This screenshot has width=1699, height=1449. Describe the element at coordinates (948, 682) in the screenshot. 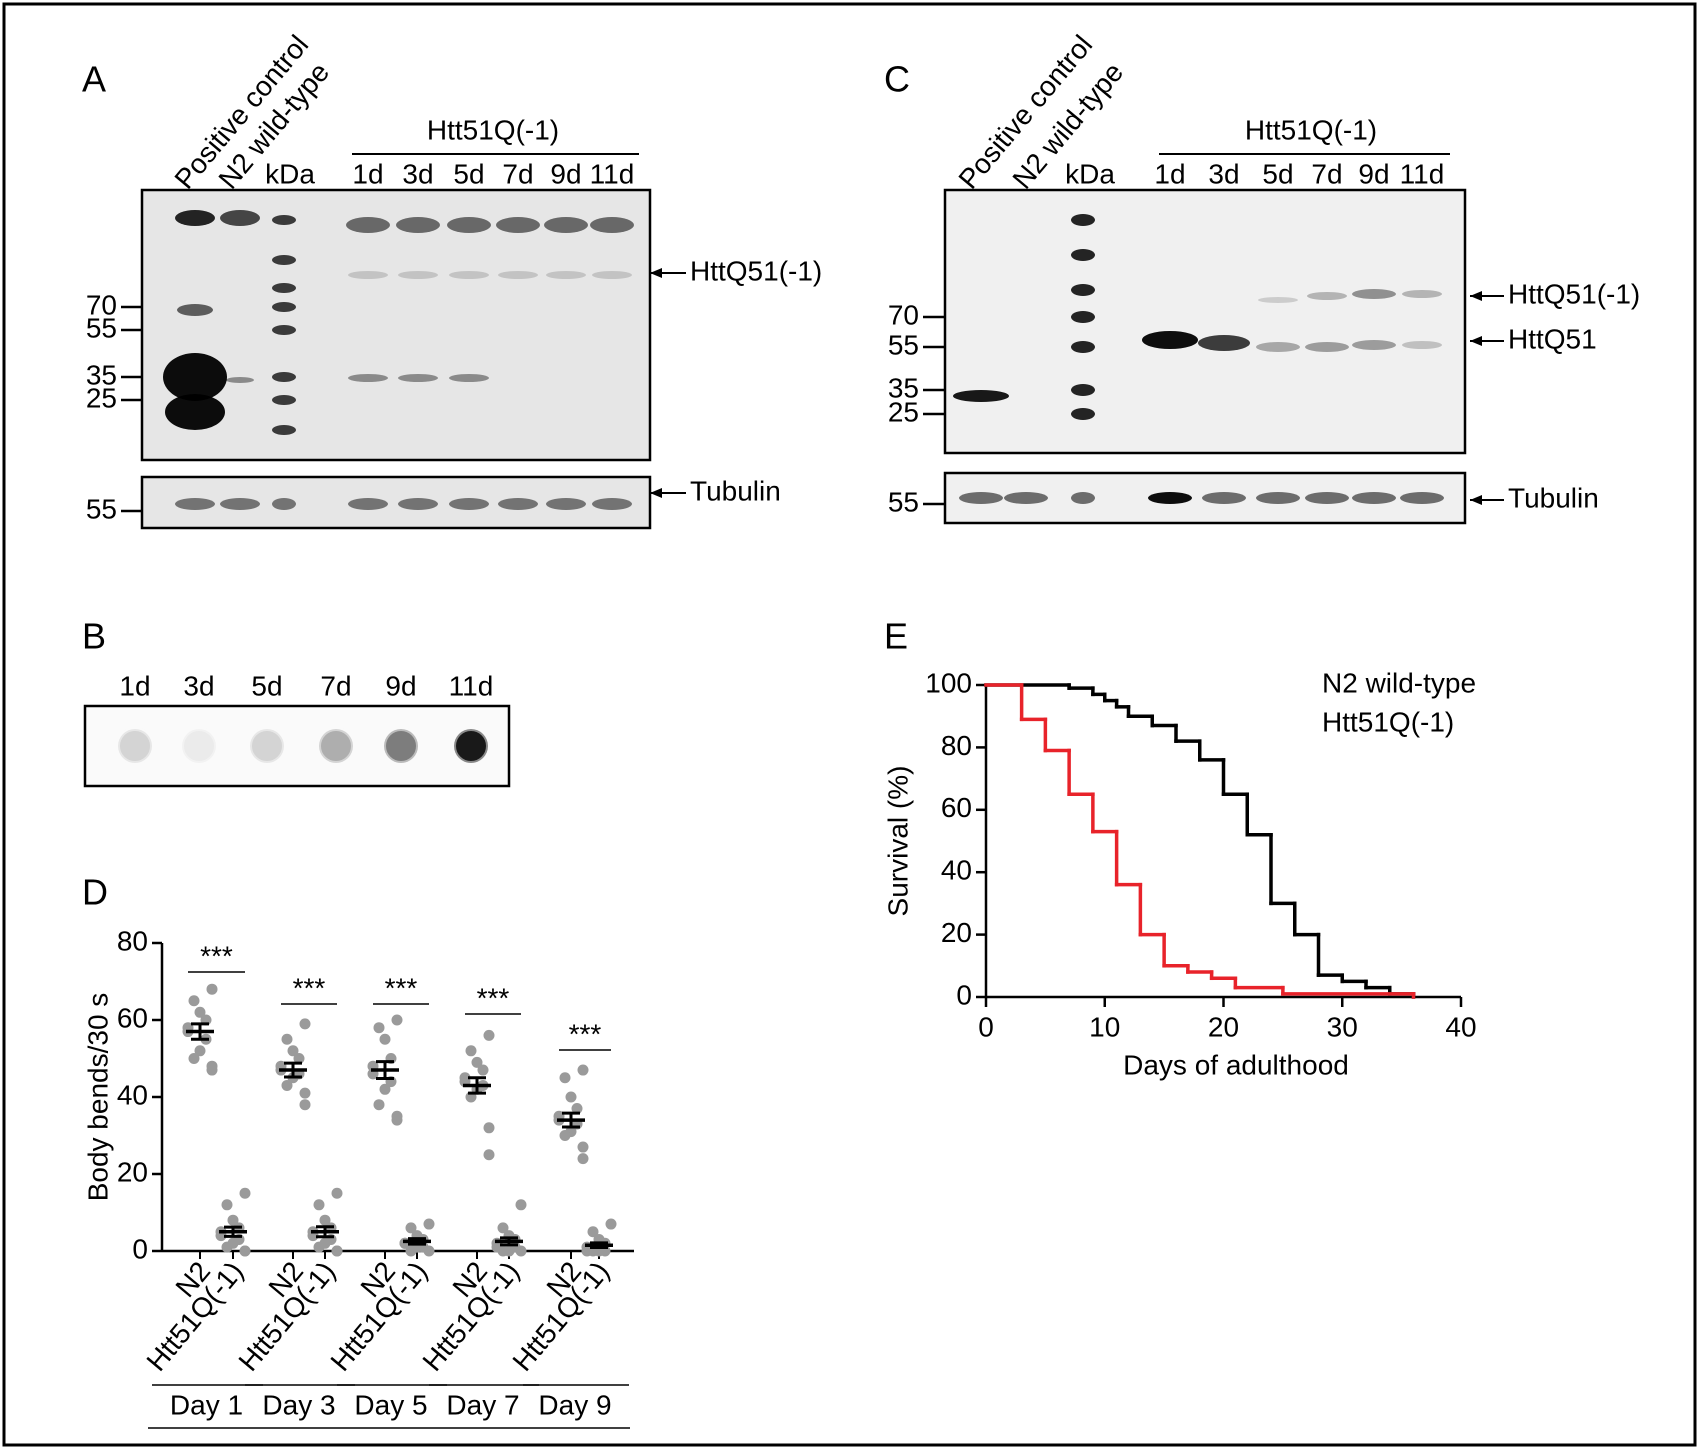

I see `y-tick-label: 100` at that location.